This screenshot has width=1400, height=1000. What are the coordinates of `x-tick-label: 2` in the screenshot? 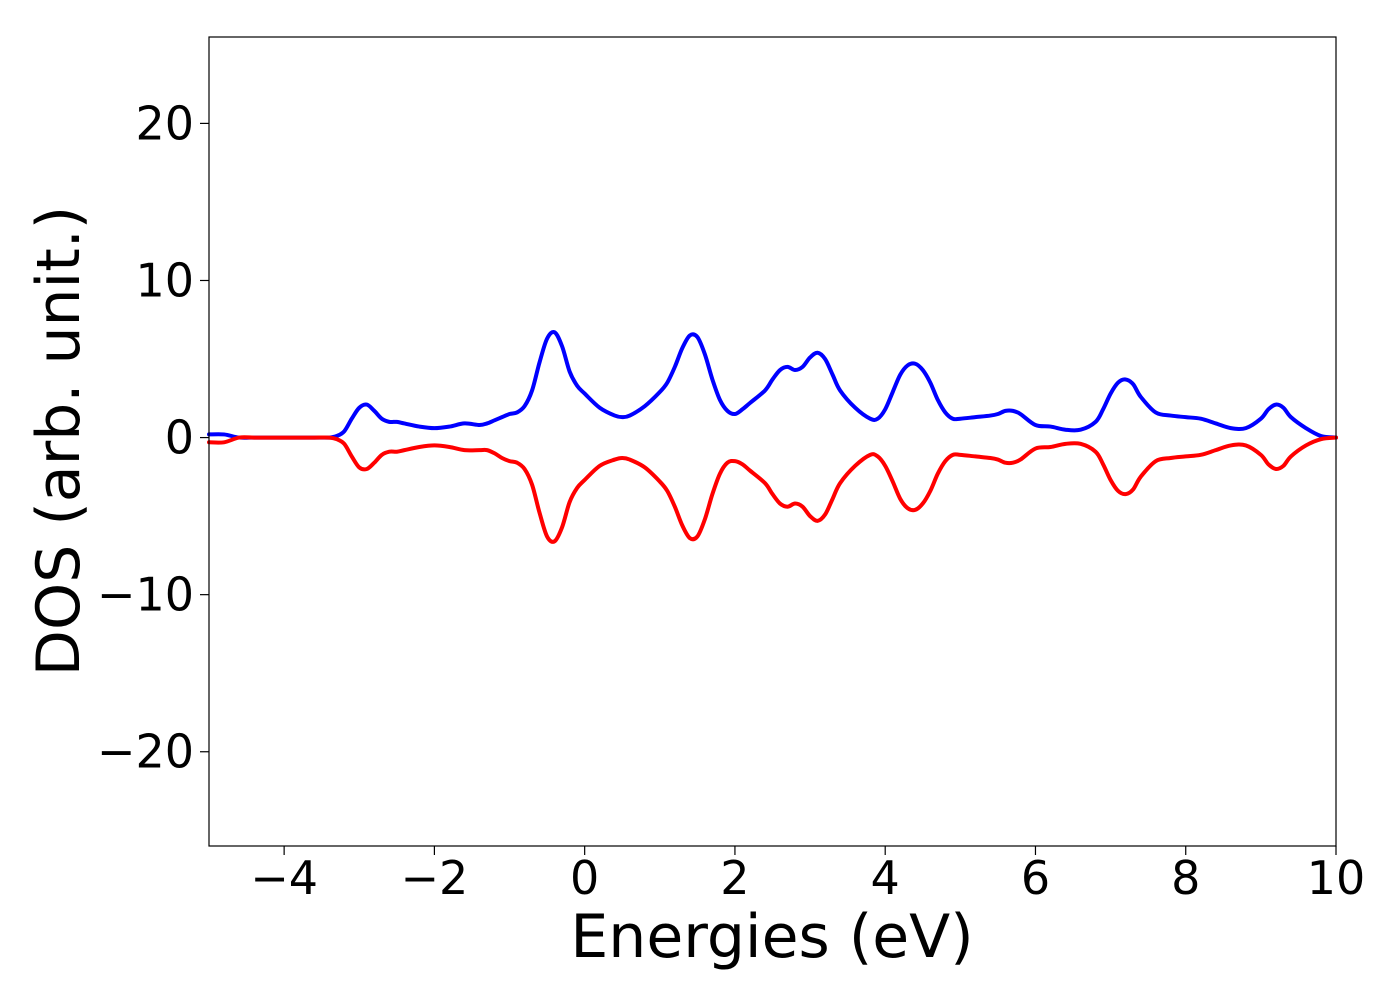 It's located at (734, 878).